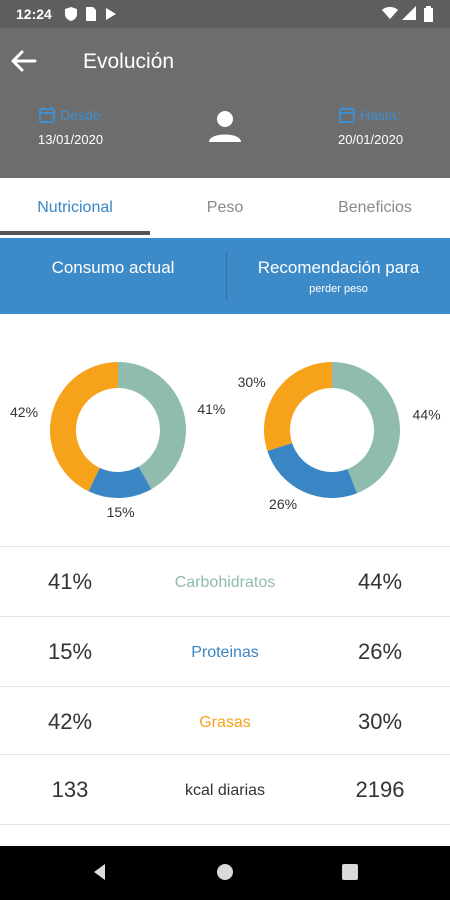 The height and width of the screenshot is (900, 450). I want to click on sim-icon, so click(91, 14).